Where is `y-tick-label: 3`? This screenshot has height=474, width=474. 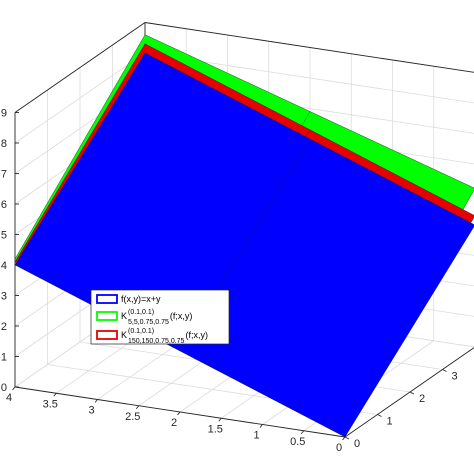 y-tick-label: 3 is located at coordinates (455, 377).